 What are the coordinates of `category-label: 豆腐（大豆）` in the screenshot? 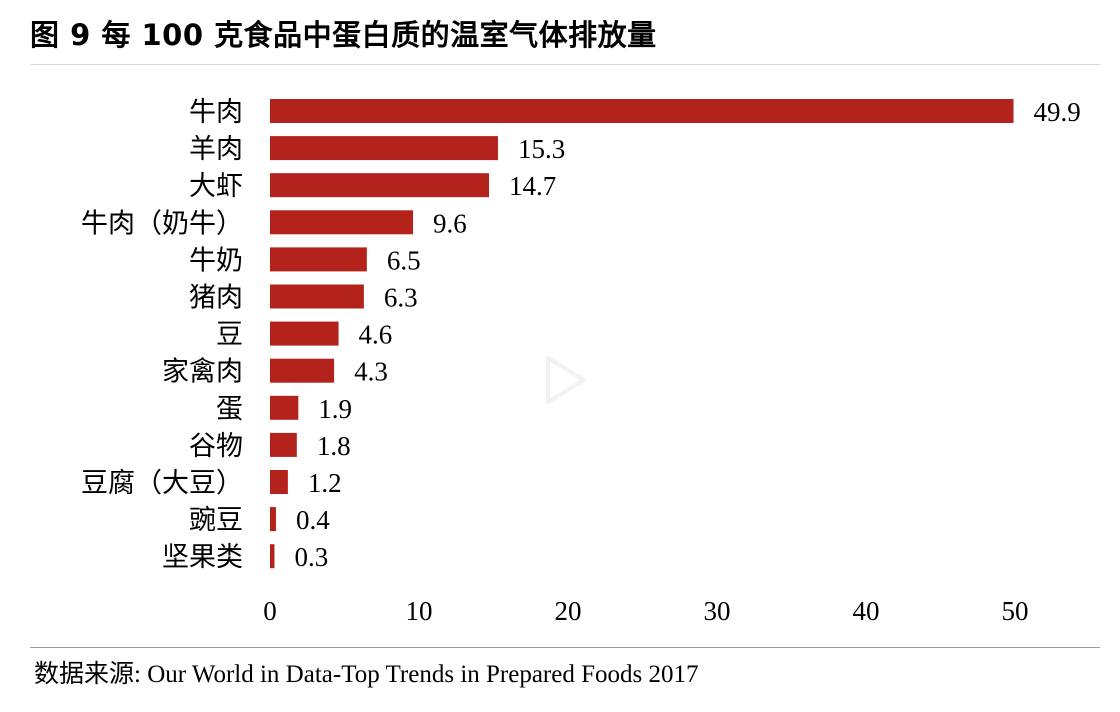 It's located at (162, 483).